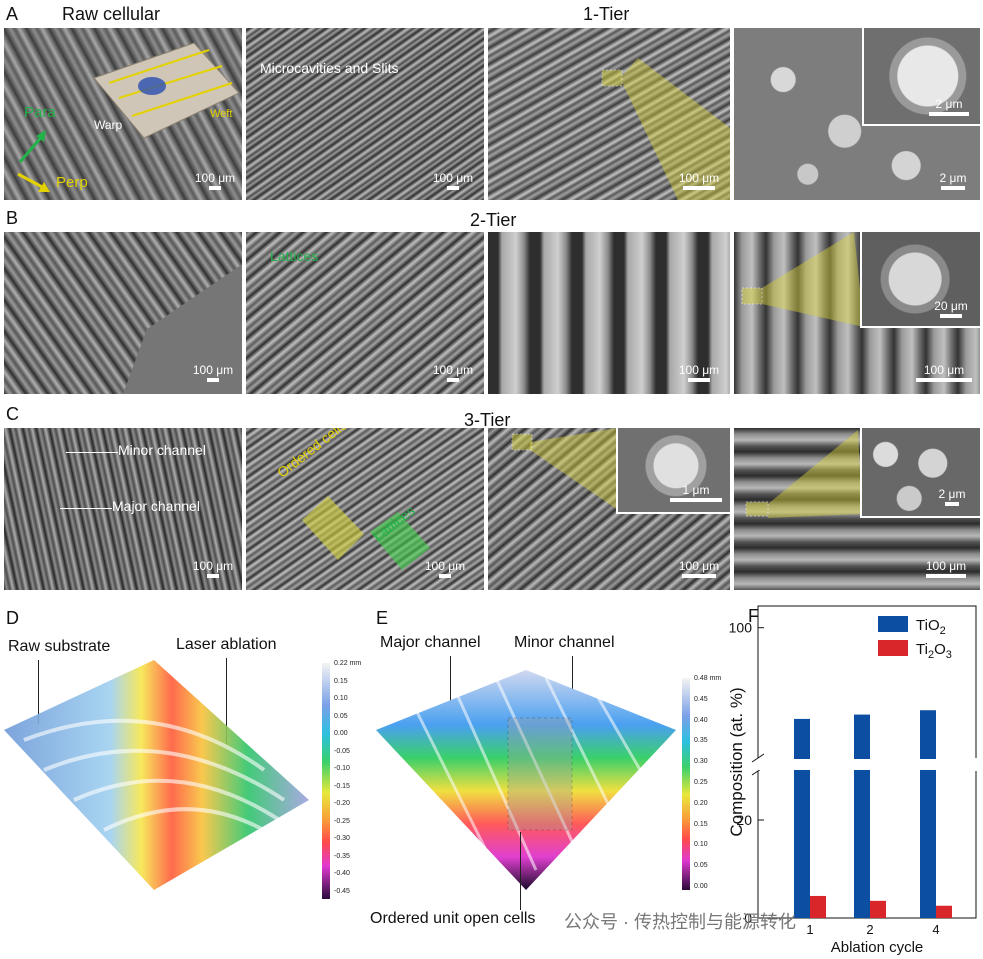  I want to click on ordered-unit-pointer, so click(520, 871).